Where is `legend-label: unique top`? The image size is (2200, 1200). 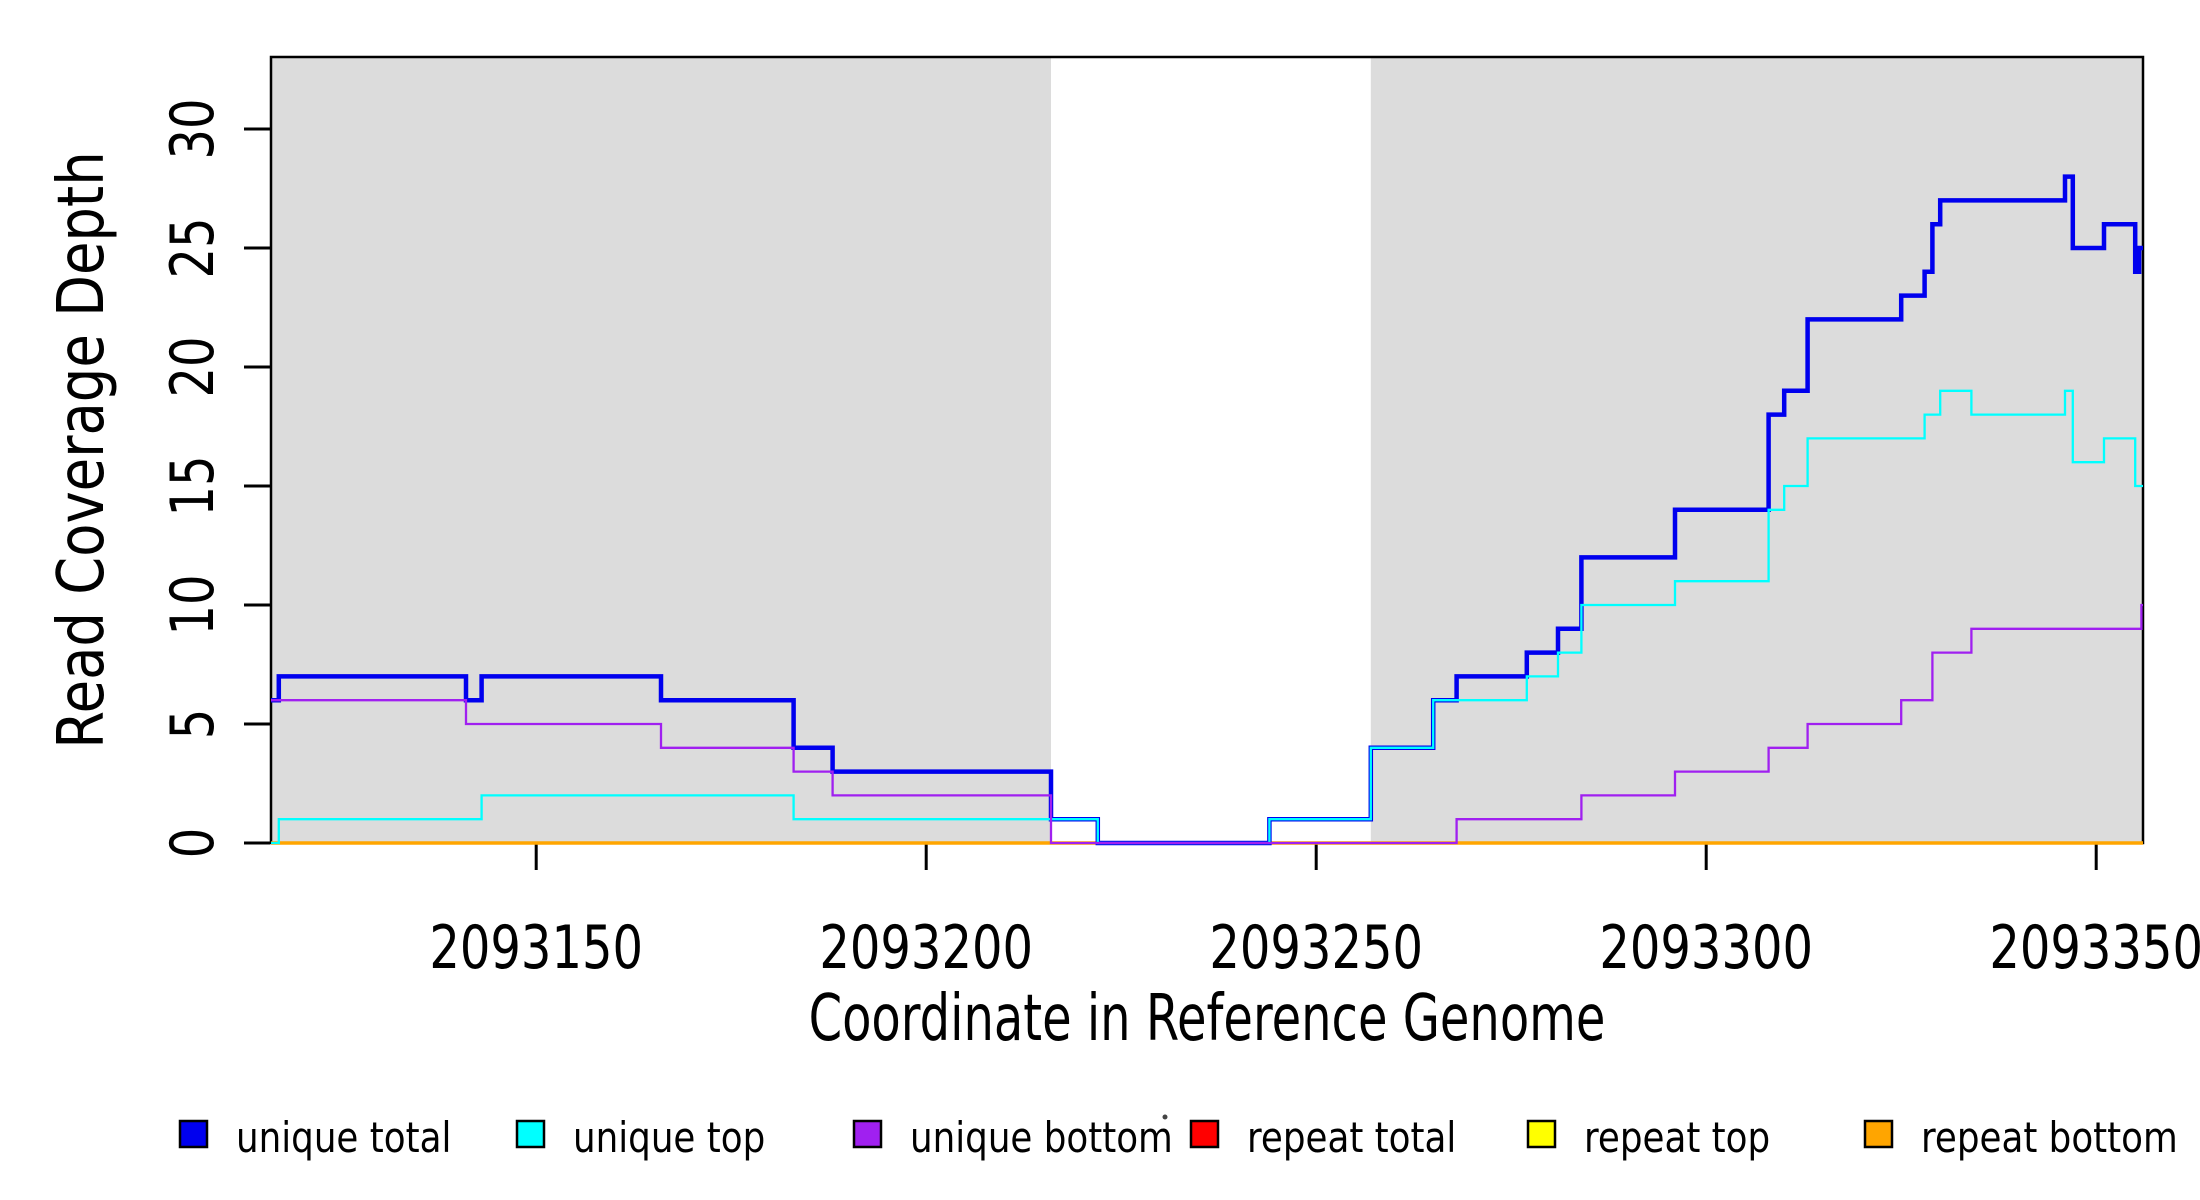 legend-label: unique top is located at coordinates (669, 1138).